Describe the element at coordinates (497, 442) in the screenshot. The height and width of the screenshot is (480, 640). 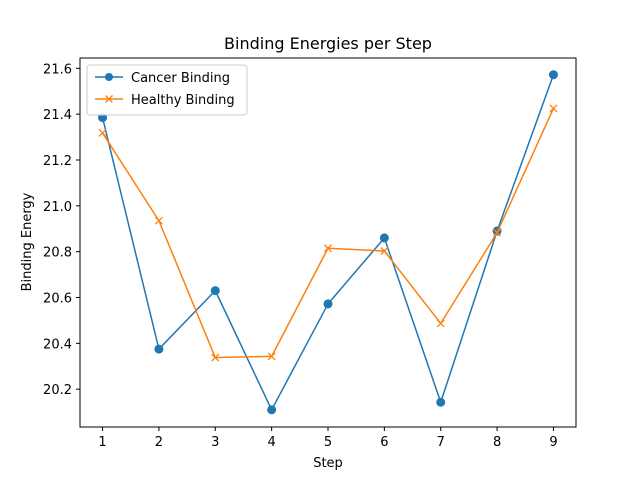
I see `x-tick-label: 8` at that location.